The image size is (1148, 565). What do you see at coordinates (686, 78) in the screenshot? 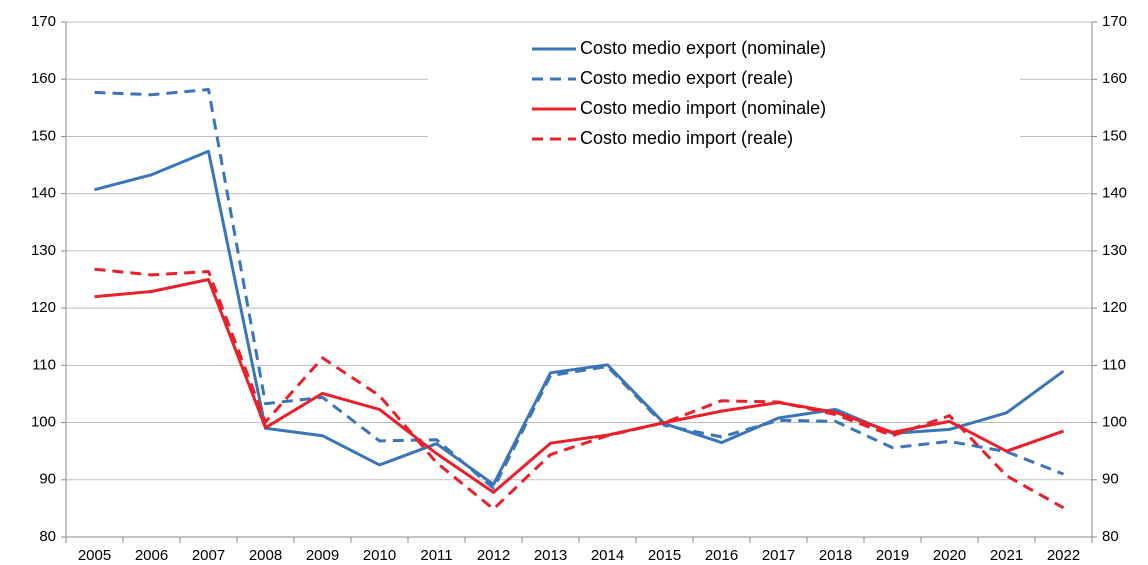
I see `legend-label: Costo medio export (reale)` at bounding box center [686, 78].